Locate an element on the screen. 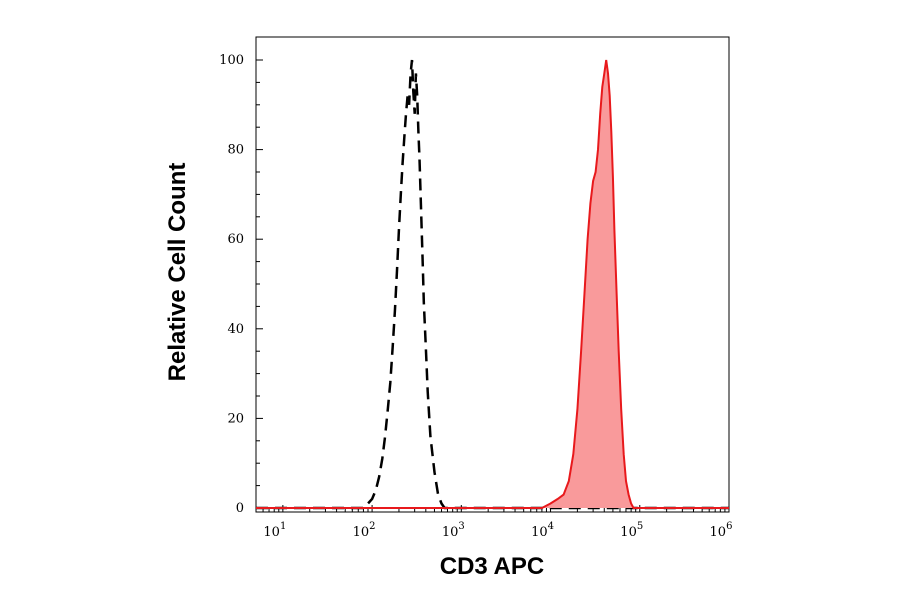 This screenshot has width=900, height=594. x-tick-exponent: 6 is located at coordinates (729, 526).